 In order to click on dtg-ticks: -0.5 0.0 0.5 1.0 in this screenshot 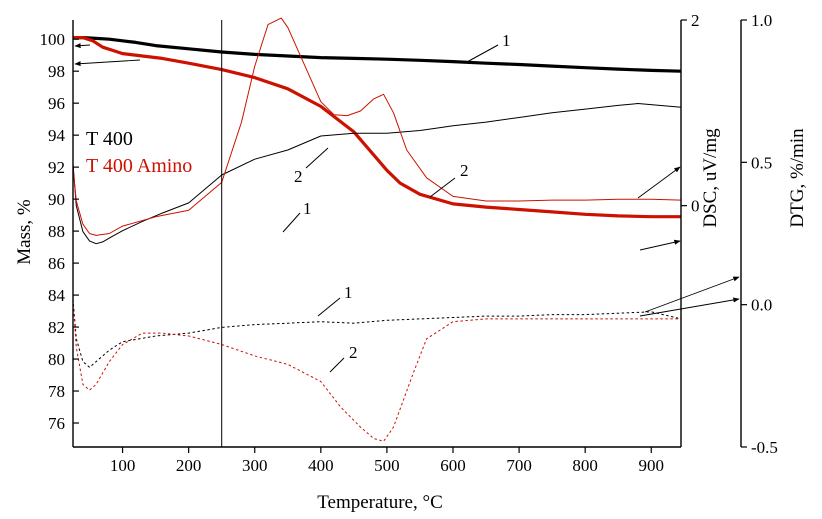, I will do `click(759, 234)`.